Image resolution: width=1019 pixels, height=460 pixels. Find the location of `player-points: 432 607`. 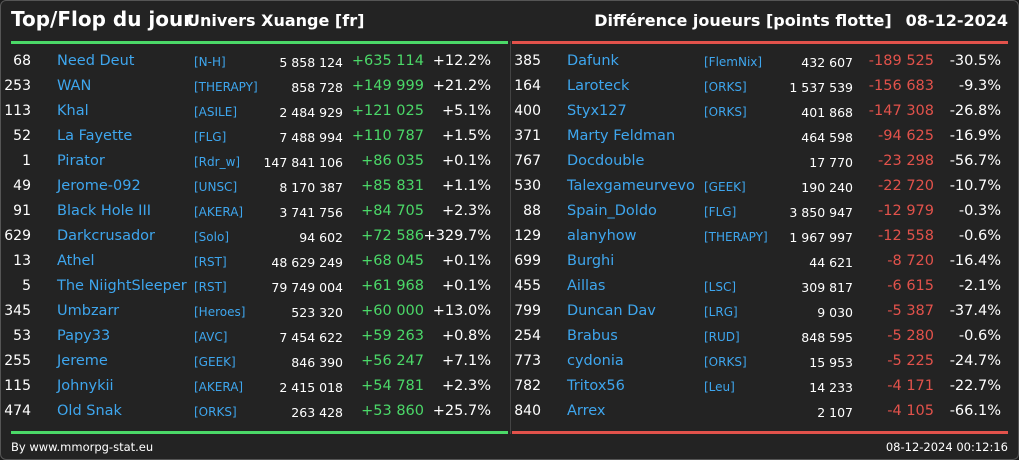

player-points: 432 607 is located at coordinates (827, 62).